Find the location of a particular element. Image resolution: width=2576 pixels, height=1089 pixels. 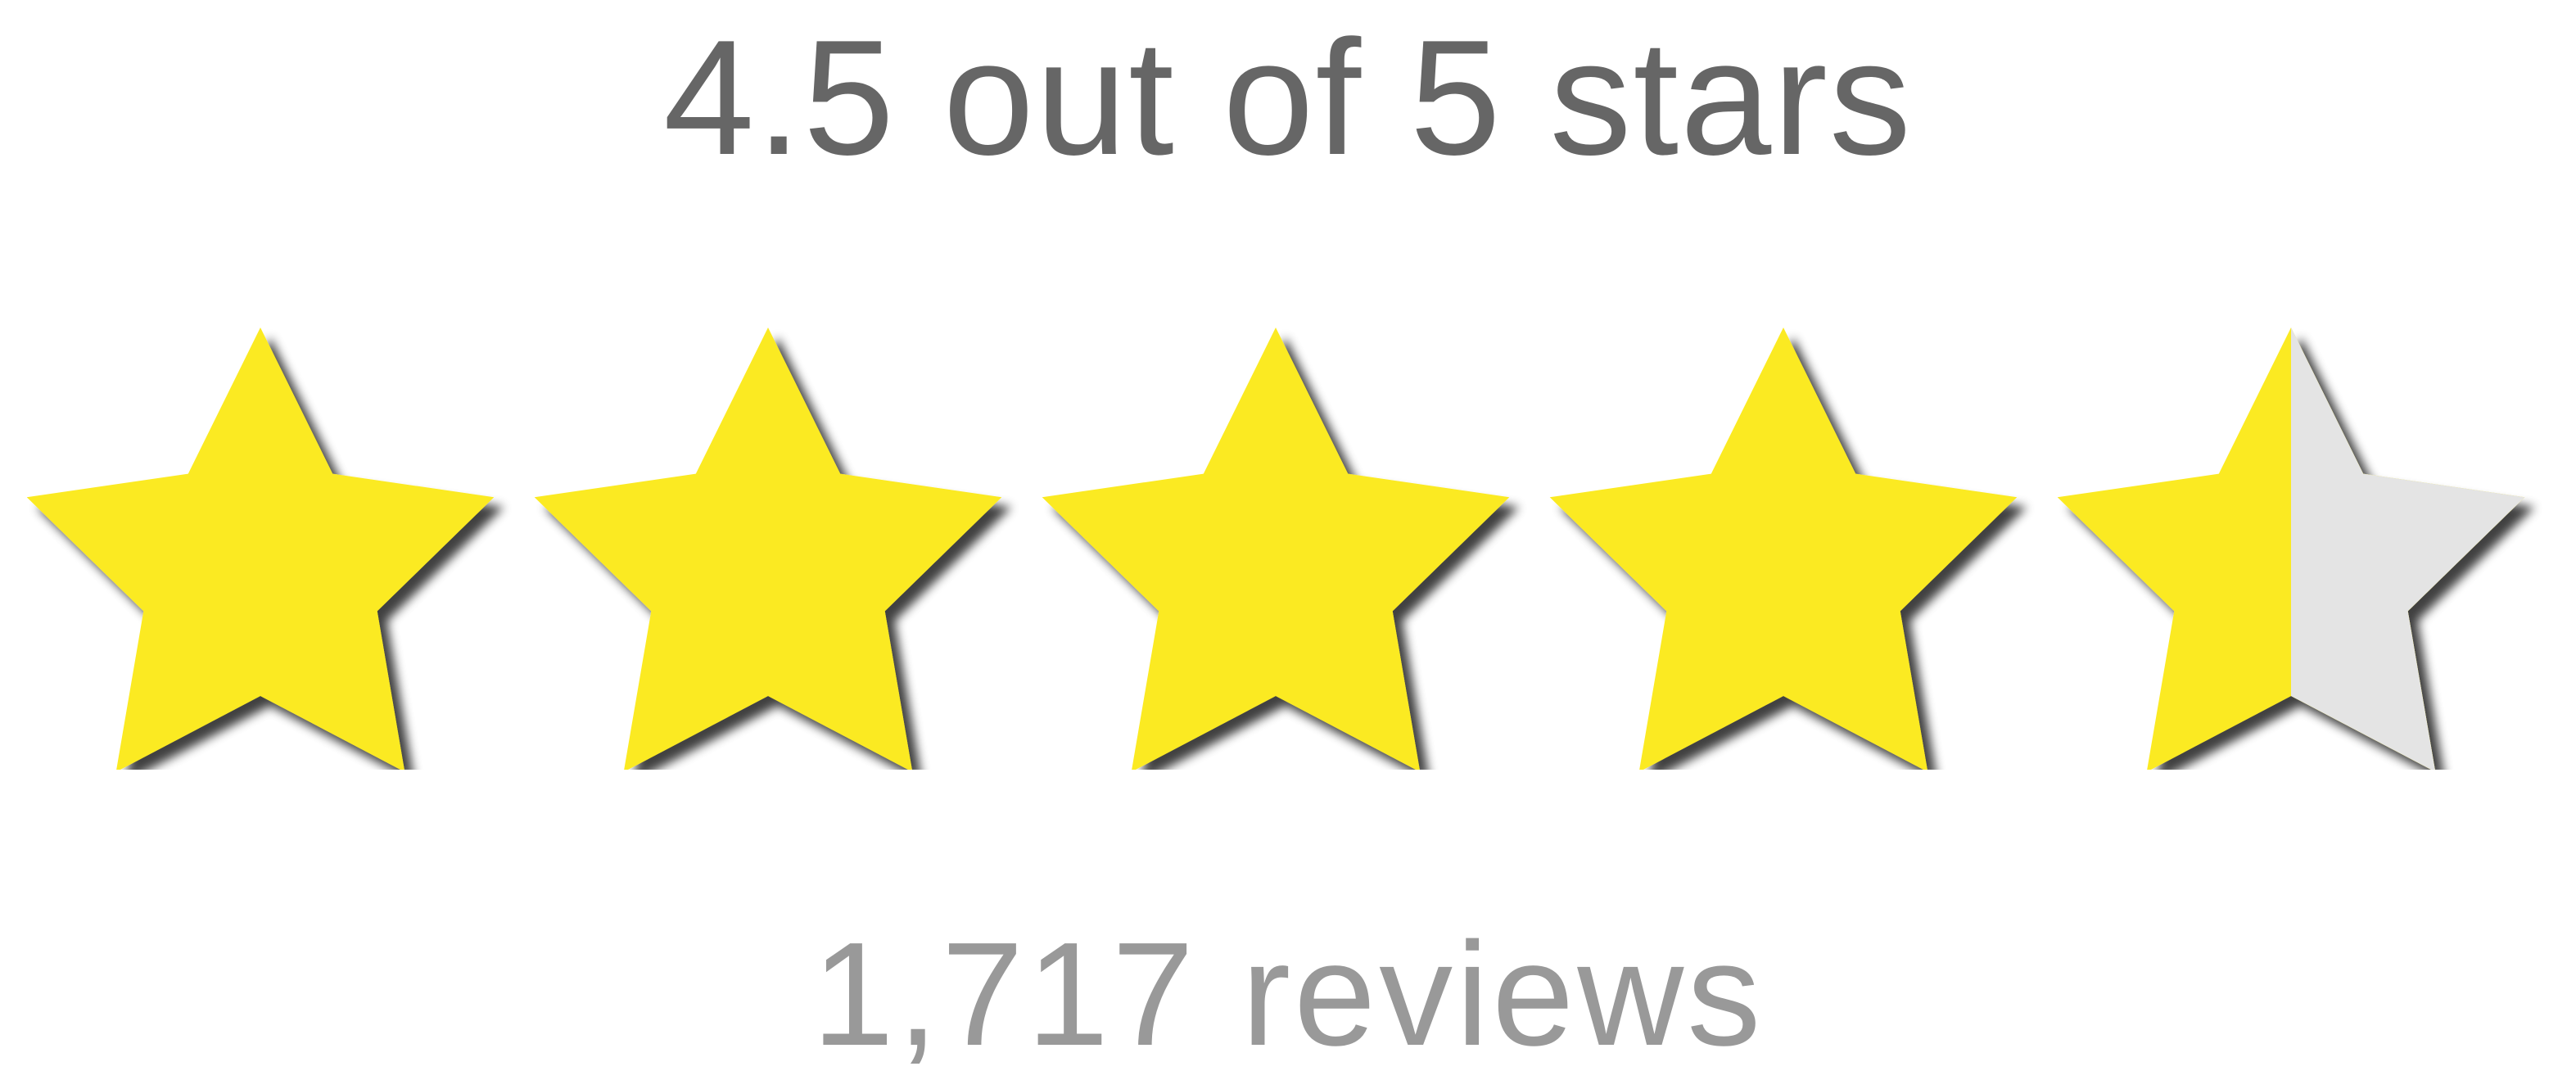

review-count: 1,717 reviews is located at coordinates (1288, 994).